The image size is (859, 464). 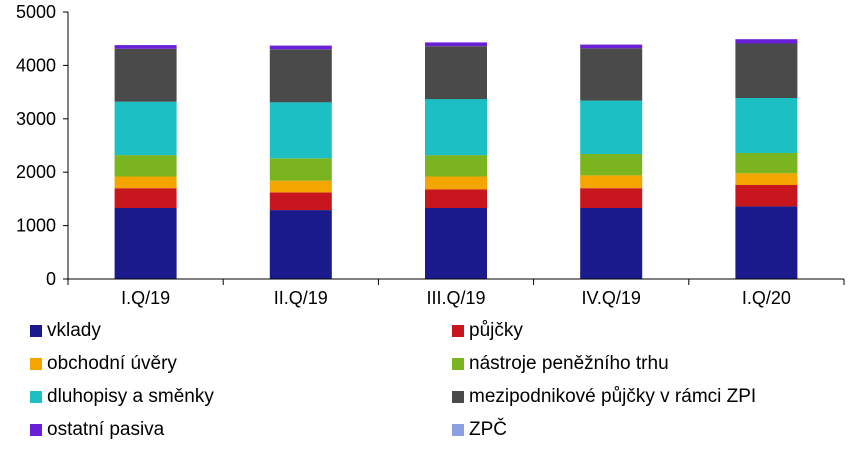 I want to click on legend-item: dluhopisy a směnky, so click(x=122, y=397).